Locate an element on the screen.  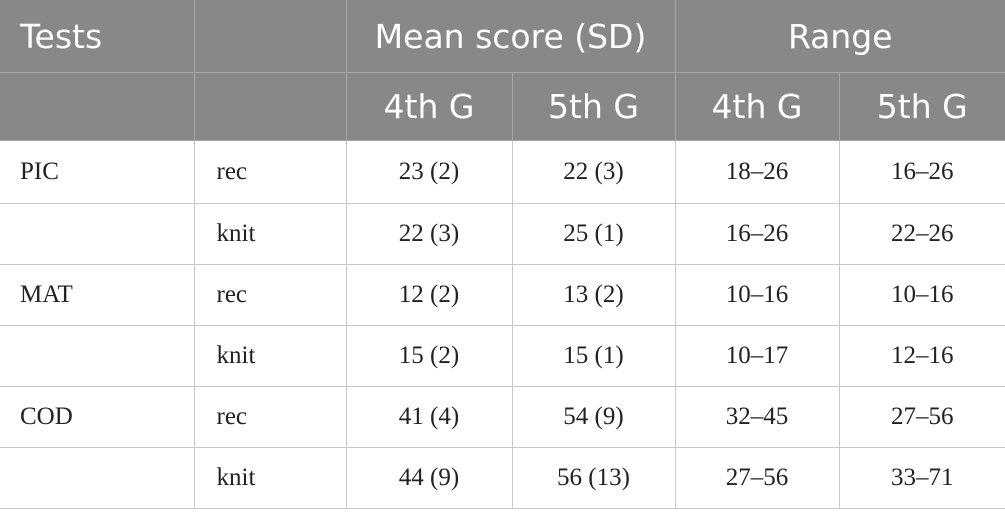
table-row: MAT rec 12 (2) 13 (2) 10–16 10–16 is located at coordinates (502, 295).